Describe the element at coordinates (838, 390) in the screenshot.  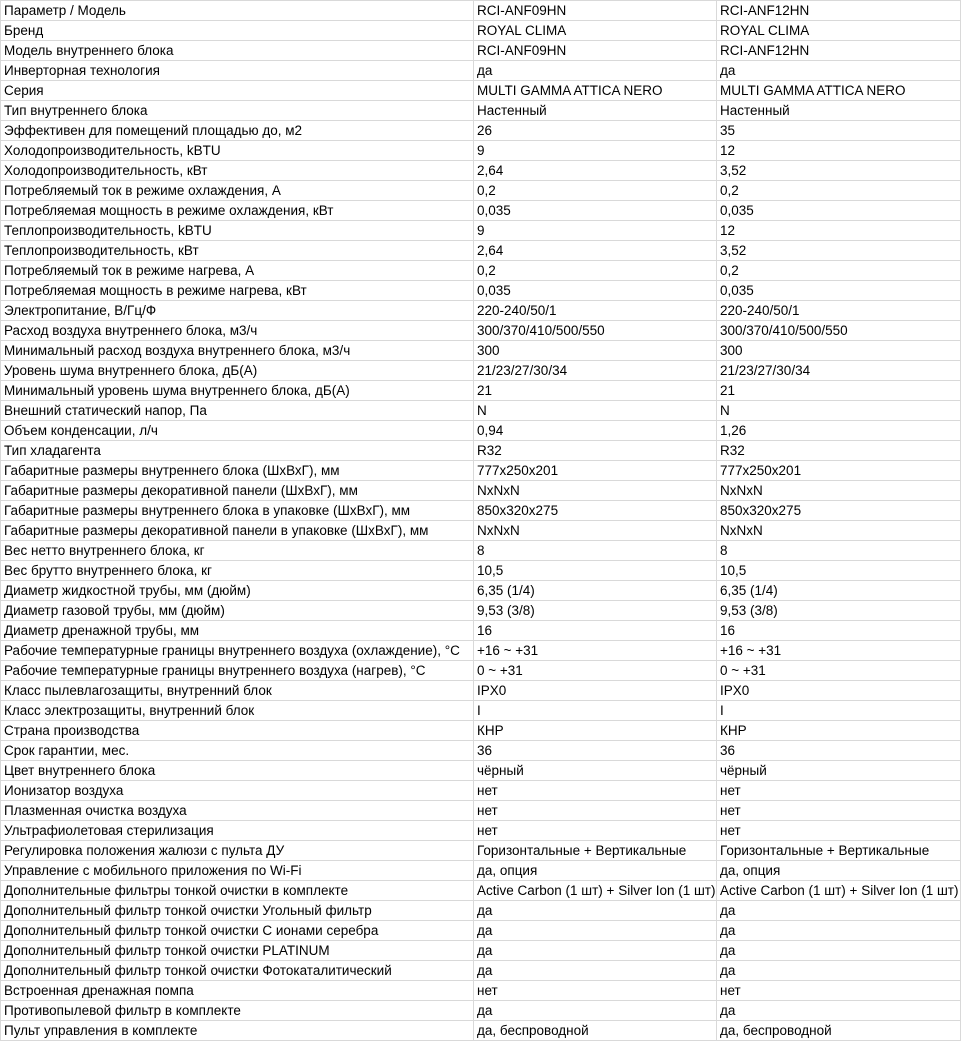
I see `value-cell: 21` at that location.